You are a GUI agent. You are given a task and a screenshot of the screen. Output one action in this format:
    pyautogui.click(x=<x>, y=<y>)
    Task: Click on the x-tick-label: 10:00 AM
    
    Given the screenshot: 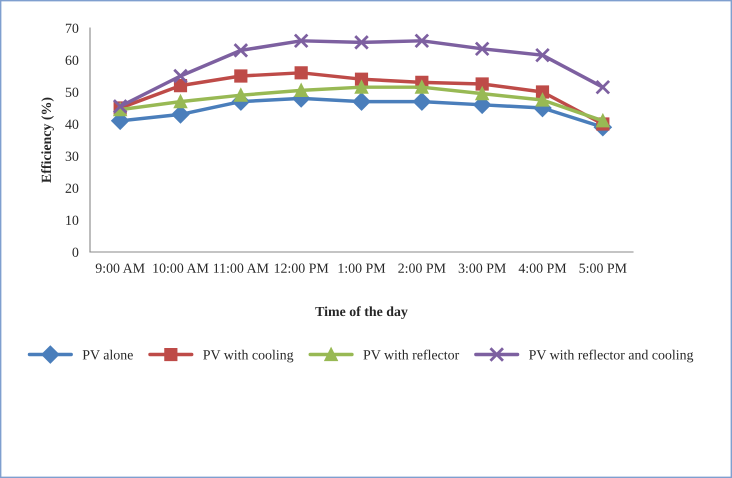 What is the action you would take?
    pyautogui.click(x=180, y=268)
    